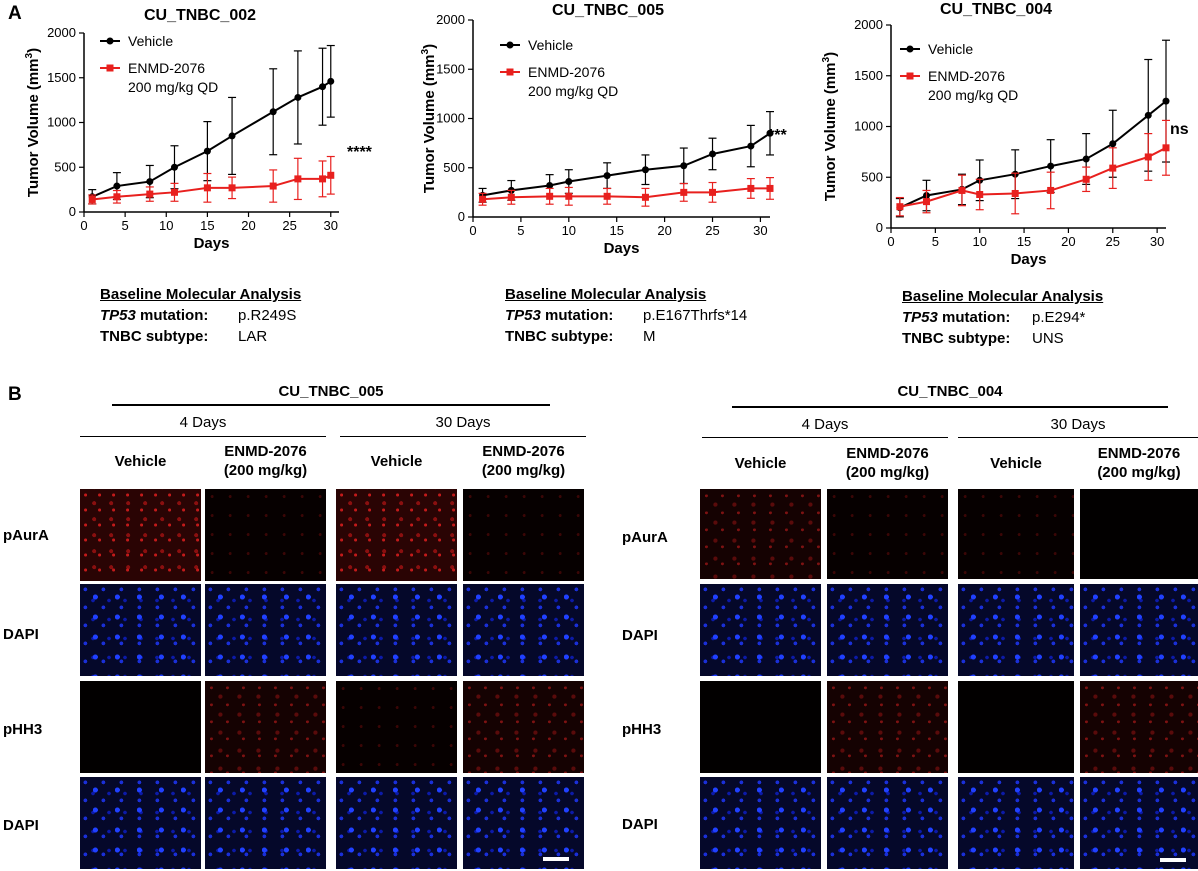 The image size is (1198, 871). I want to click on y-tick-label: 1500, so click(450, 68).